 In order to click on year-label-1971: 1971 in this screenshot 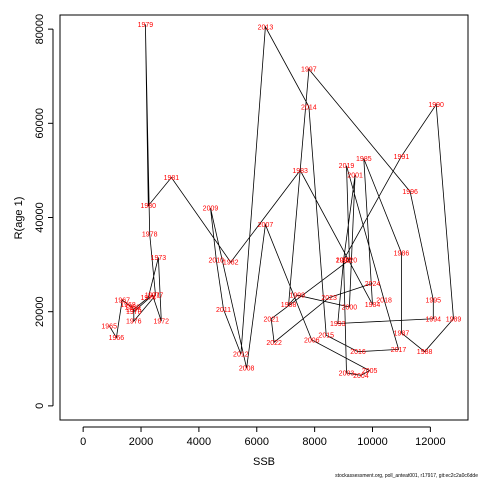, I will do `click(153, 296)`.